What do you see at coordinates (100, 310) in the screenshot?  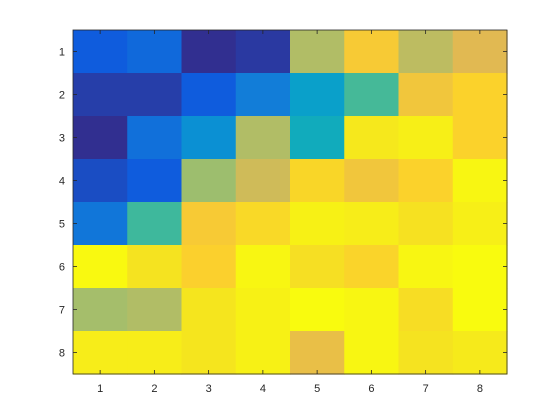 I see `heatmap-cell-r7-c1` at bounding box center [100, 310].